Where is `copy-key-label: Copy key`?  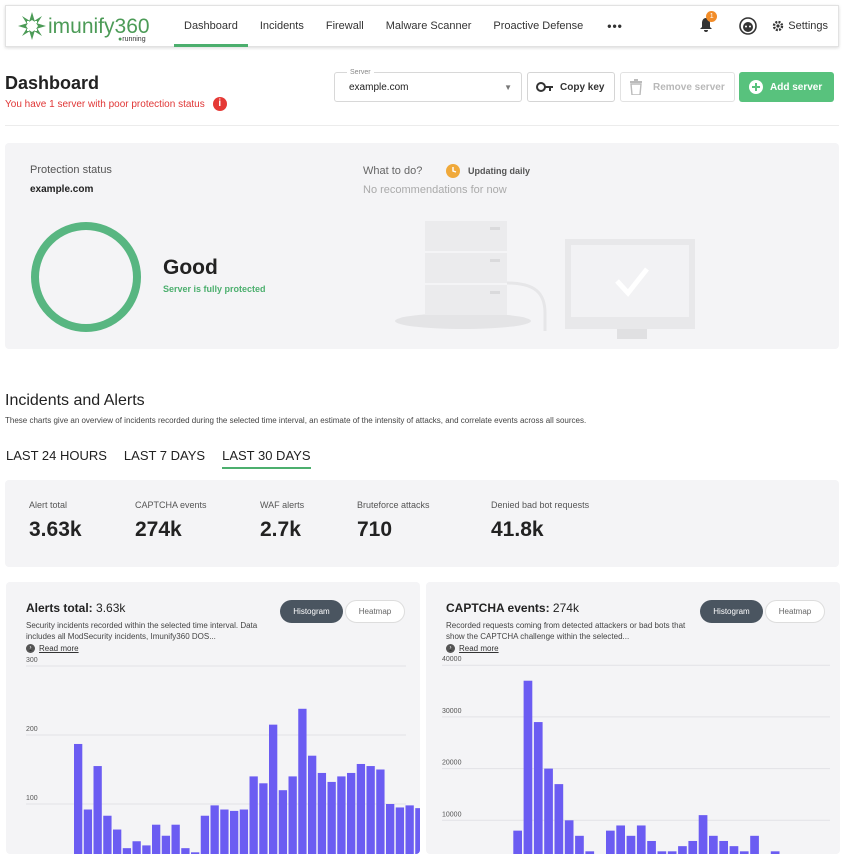
copy-key-label: Copy key is located at coordinates (582, 87).